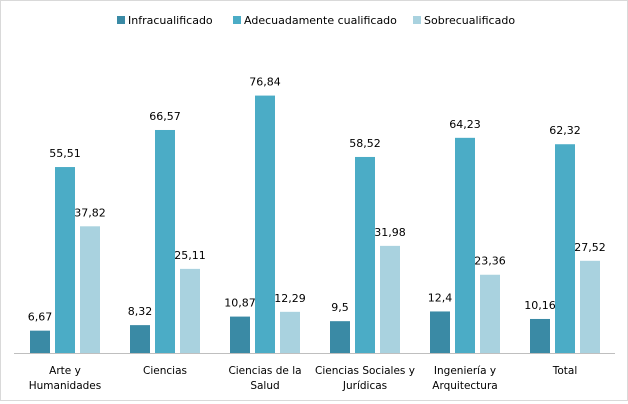 Image resolution: width=628 pixels, height=404 pixels. Describe the element at coordinates (65, 371) in the screenshot. I see `category-label: Arte y` at that location.